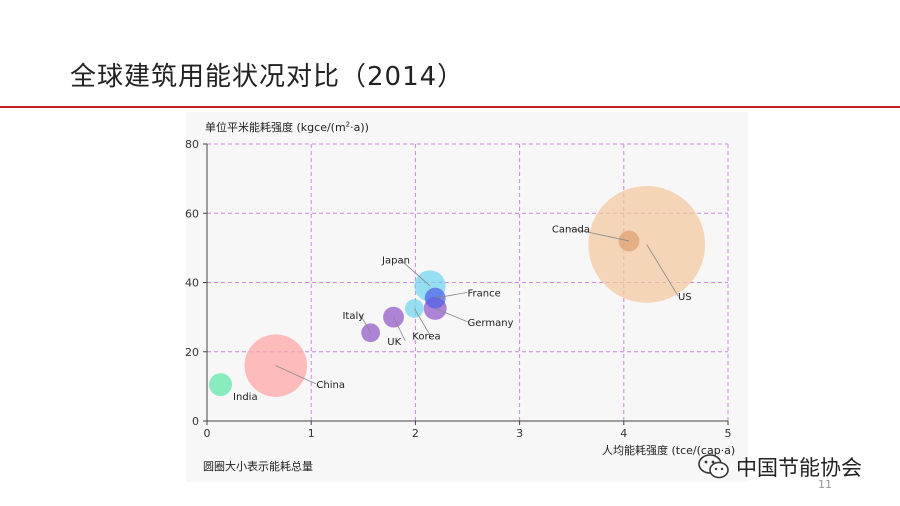 Image resolution: width=900 pixels, height=506 pixels. What do you see at coordinates (353, 316) in the screenshot?
I see `point-label-italy: Italy` at bounding box center [353, 316].